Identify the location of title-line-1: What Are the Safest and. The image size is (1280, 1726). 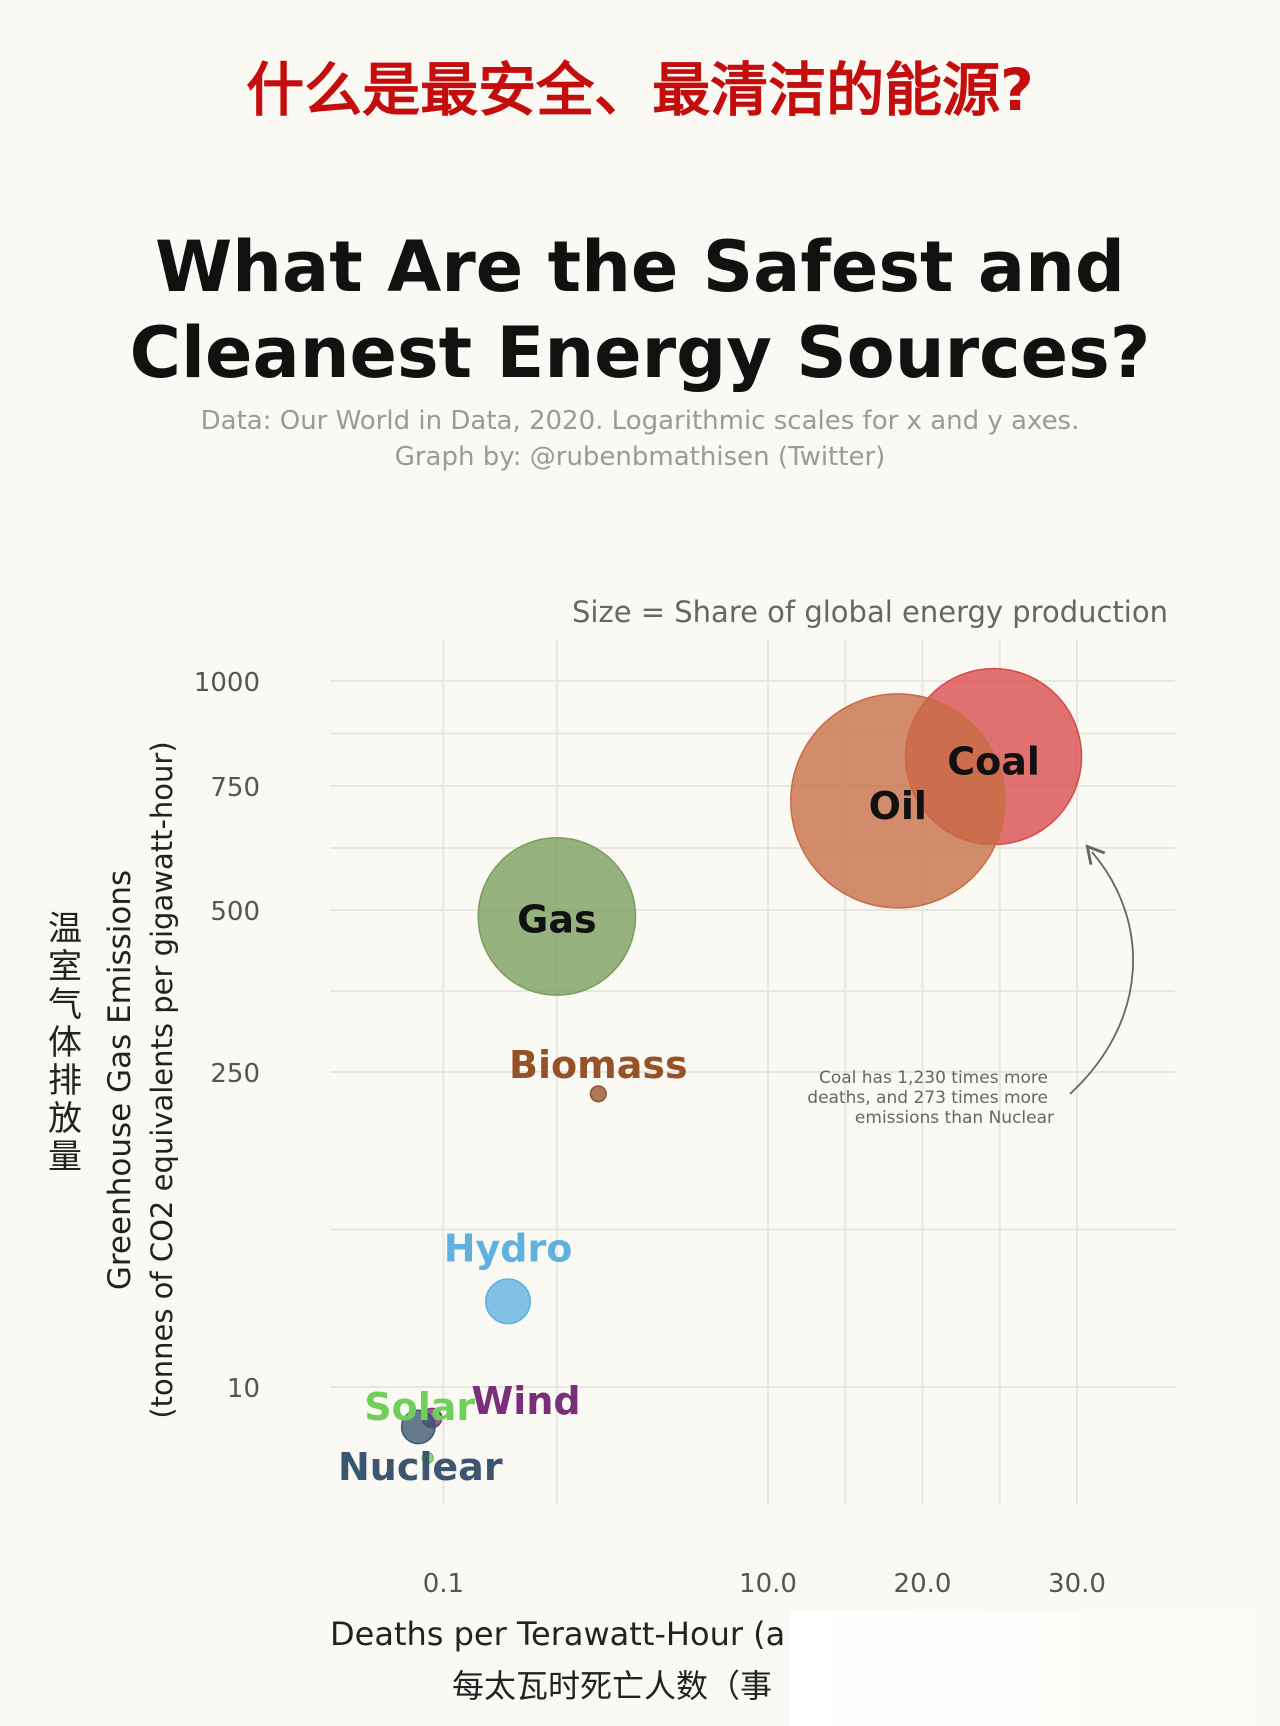
(640, 267).